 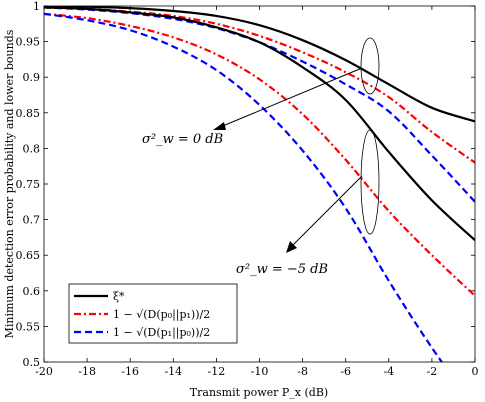 What do you see at coordinates (32, 77) in the screenshot?
I see `y-tick-label: 0.9` at bounding box center [32, 77].